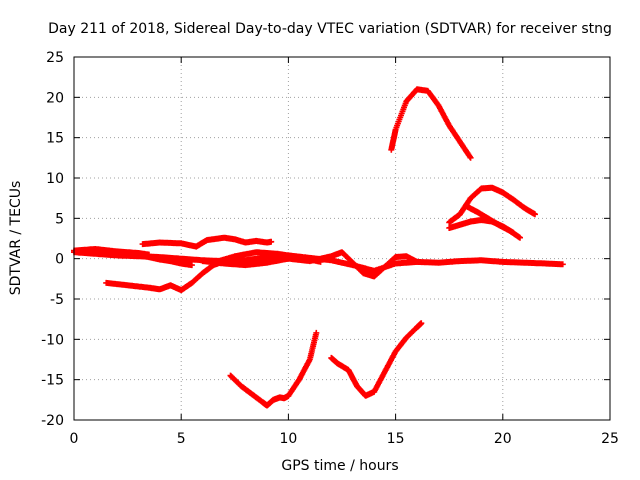  Describe the element at coordinates (339, 466) in the screenshot. I see `x-axis-label: GPS time / hours` at that location.